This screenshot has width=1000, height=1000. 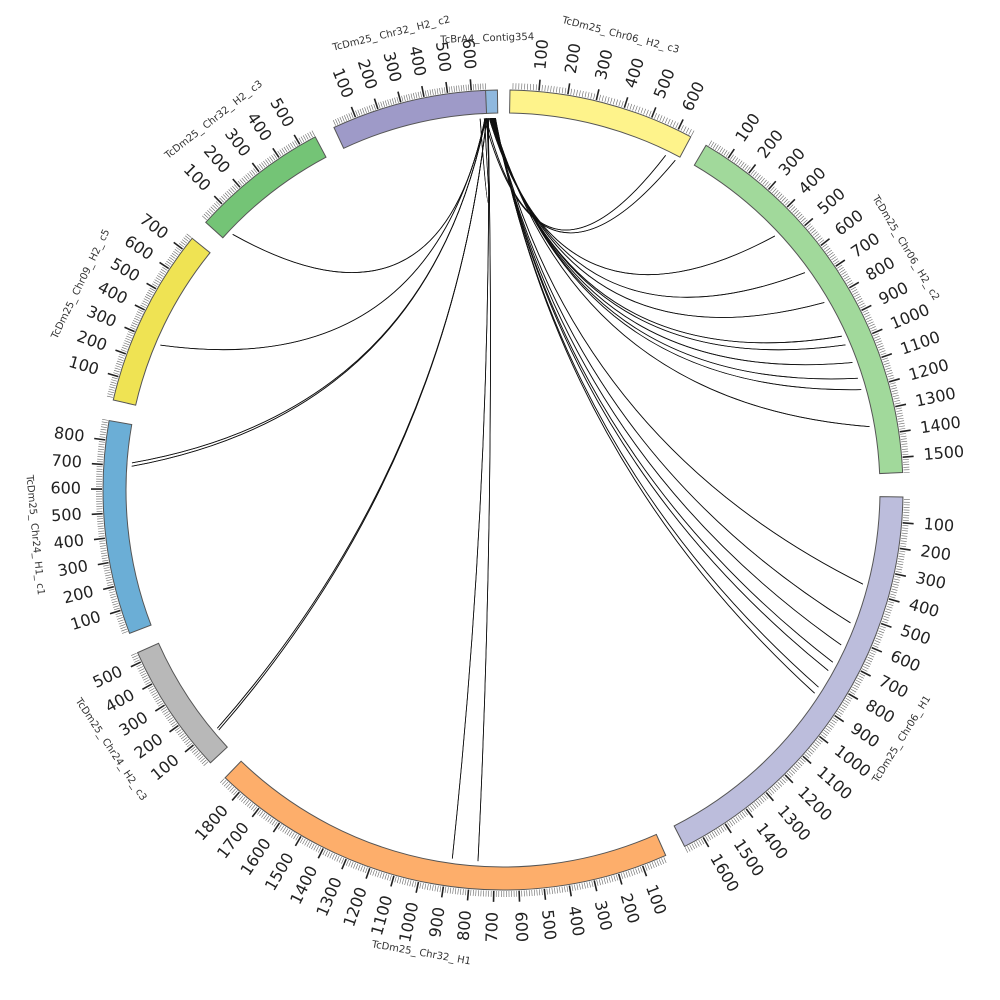 What do you see at coordinates (182, 703) in the screenshot?
I see `segment-band-chr24h2c3` at bounding box center [182, 703].